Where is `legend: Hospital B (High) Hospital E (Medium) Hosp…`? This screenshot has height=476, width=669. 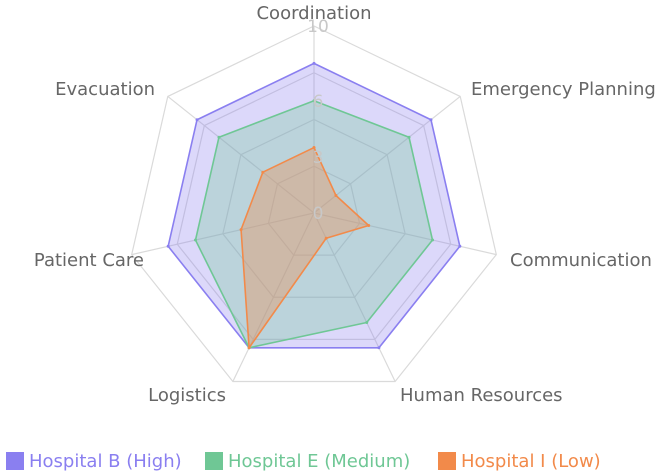 legend: Hospital B (High) Hospital E (Medium) Hosp… is located at coordinates (303, 461).